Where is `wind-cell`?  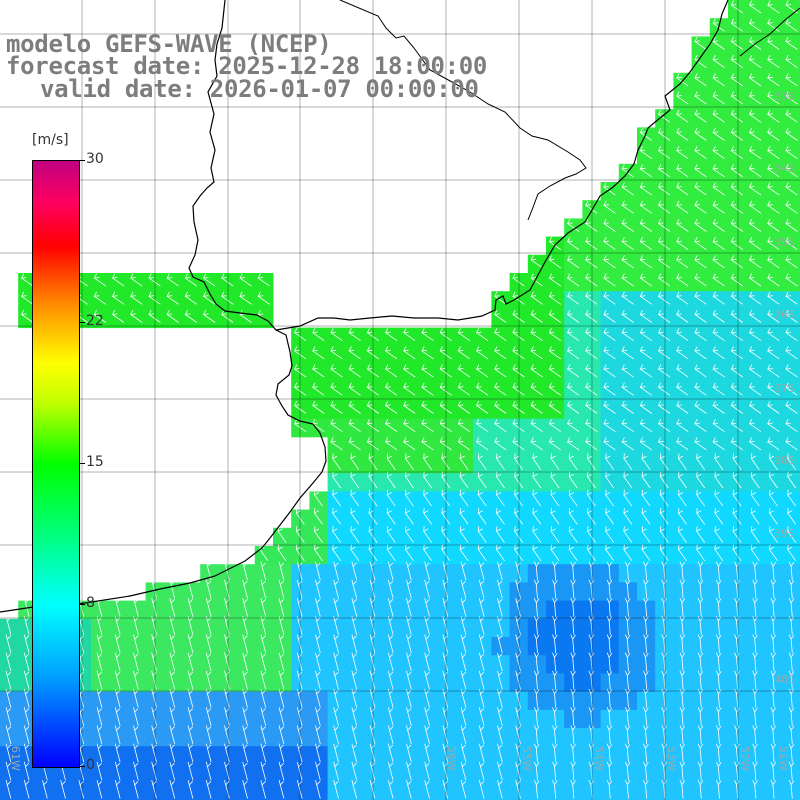 wind-cell is located at coordinates (791, 228).